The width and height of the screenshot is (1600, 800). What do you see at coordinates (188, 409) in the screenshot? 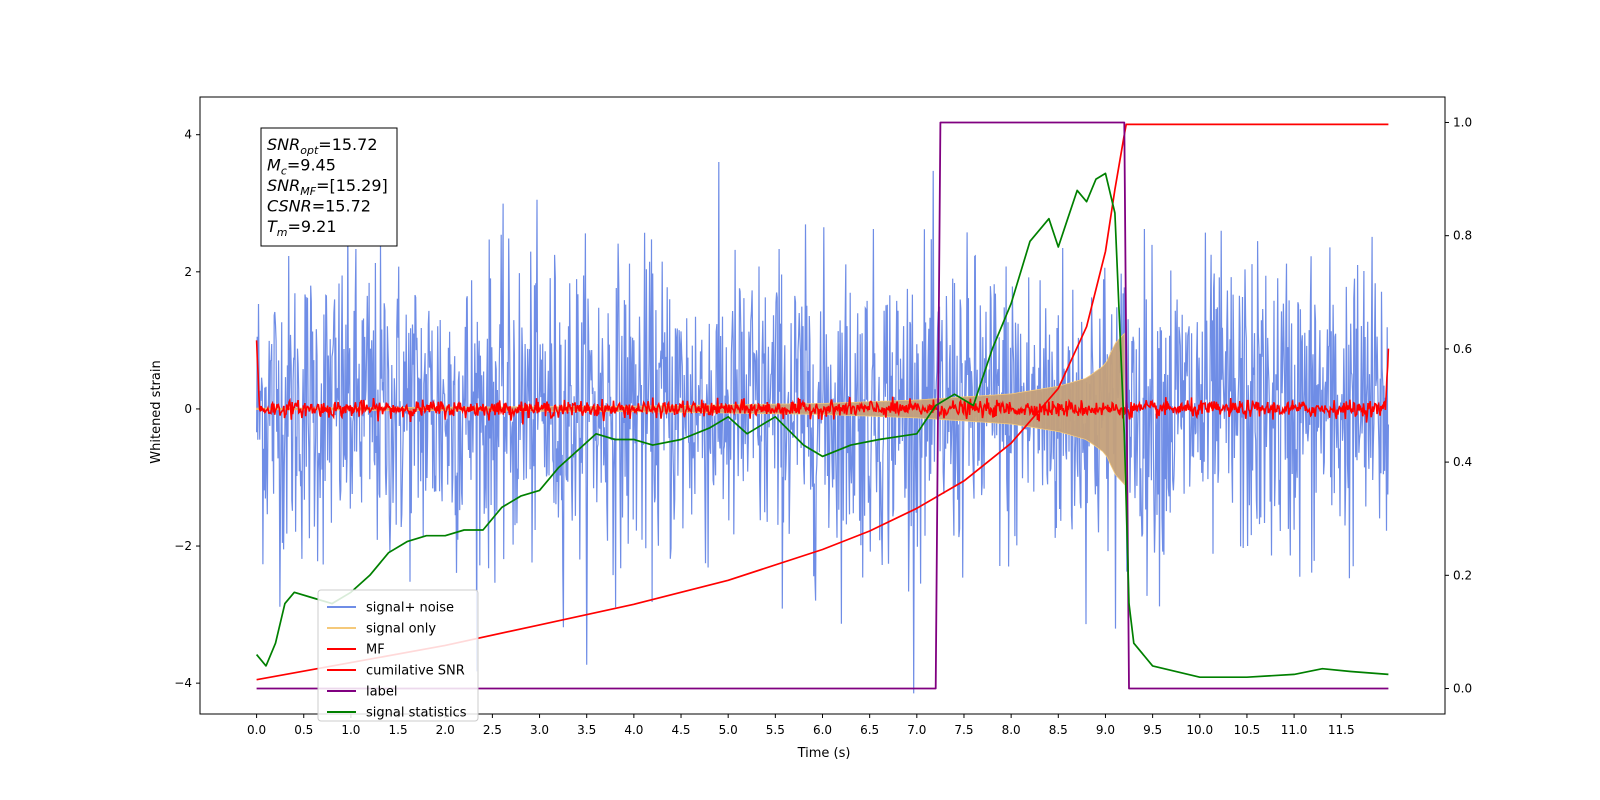
I see `y-left-tick-label: 0` at bounding box center [188, 409].